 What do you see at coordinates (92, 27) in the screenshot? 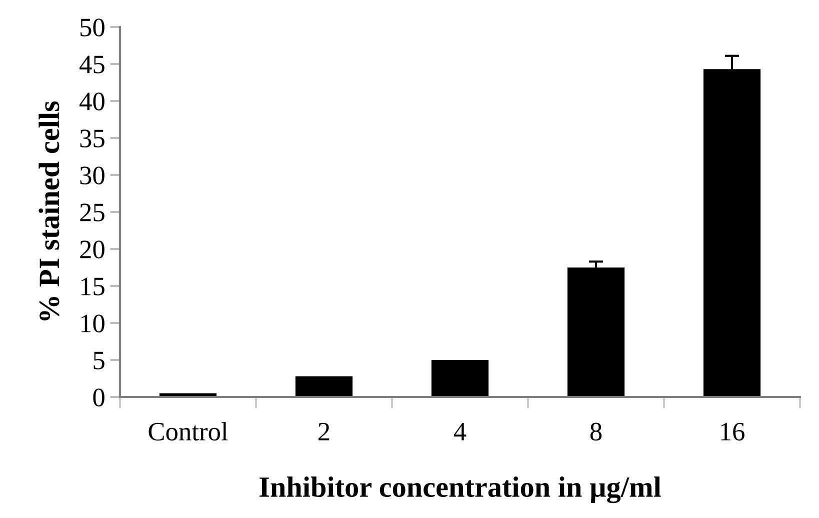
I see `y-tick-label: 50` at bounding box center [92, 27].